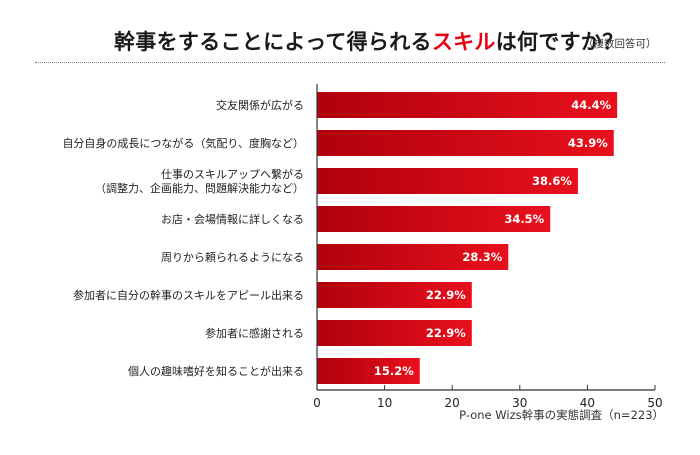 This screenshot has width=700, height=455. I want to click on title-main: 幹事をすることによって得られるスキルは何ですか？, so click(369, 41).